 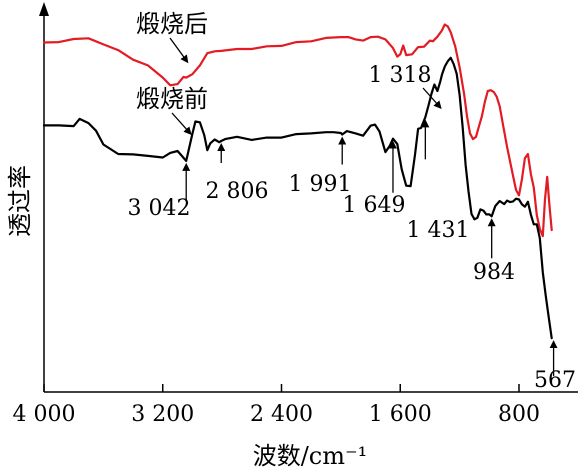 I want to click on peak-arrow, so click(x=432, y=98).